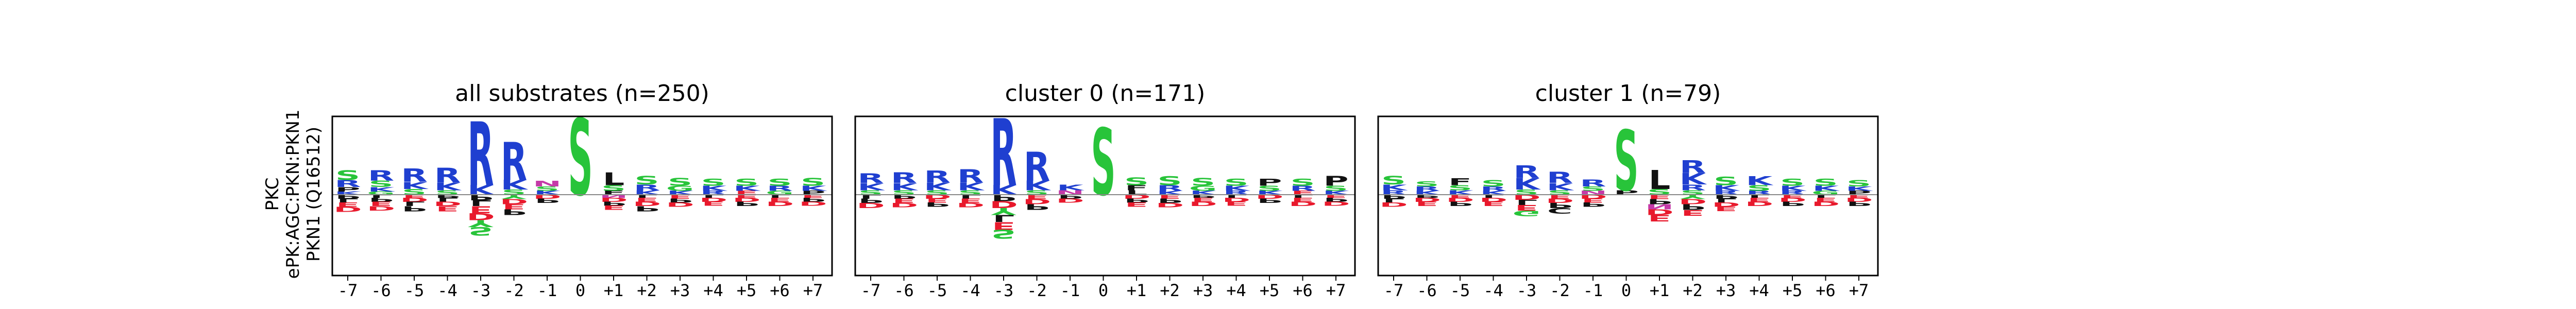 The height and width of the screenshot is (309, 2576). Describe the element at coordinates (1303, 290) in the screenshot. I see `x-tick-label: +6` at that location.